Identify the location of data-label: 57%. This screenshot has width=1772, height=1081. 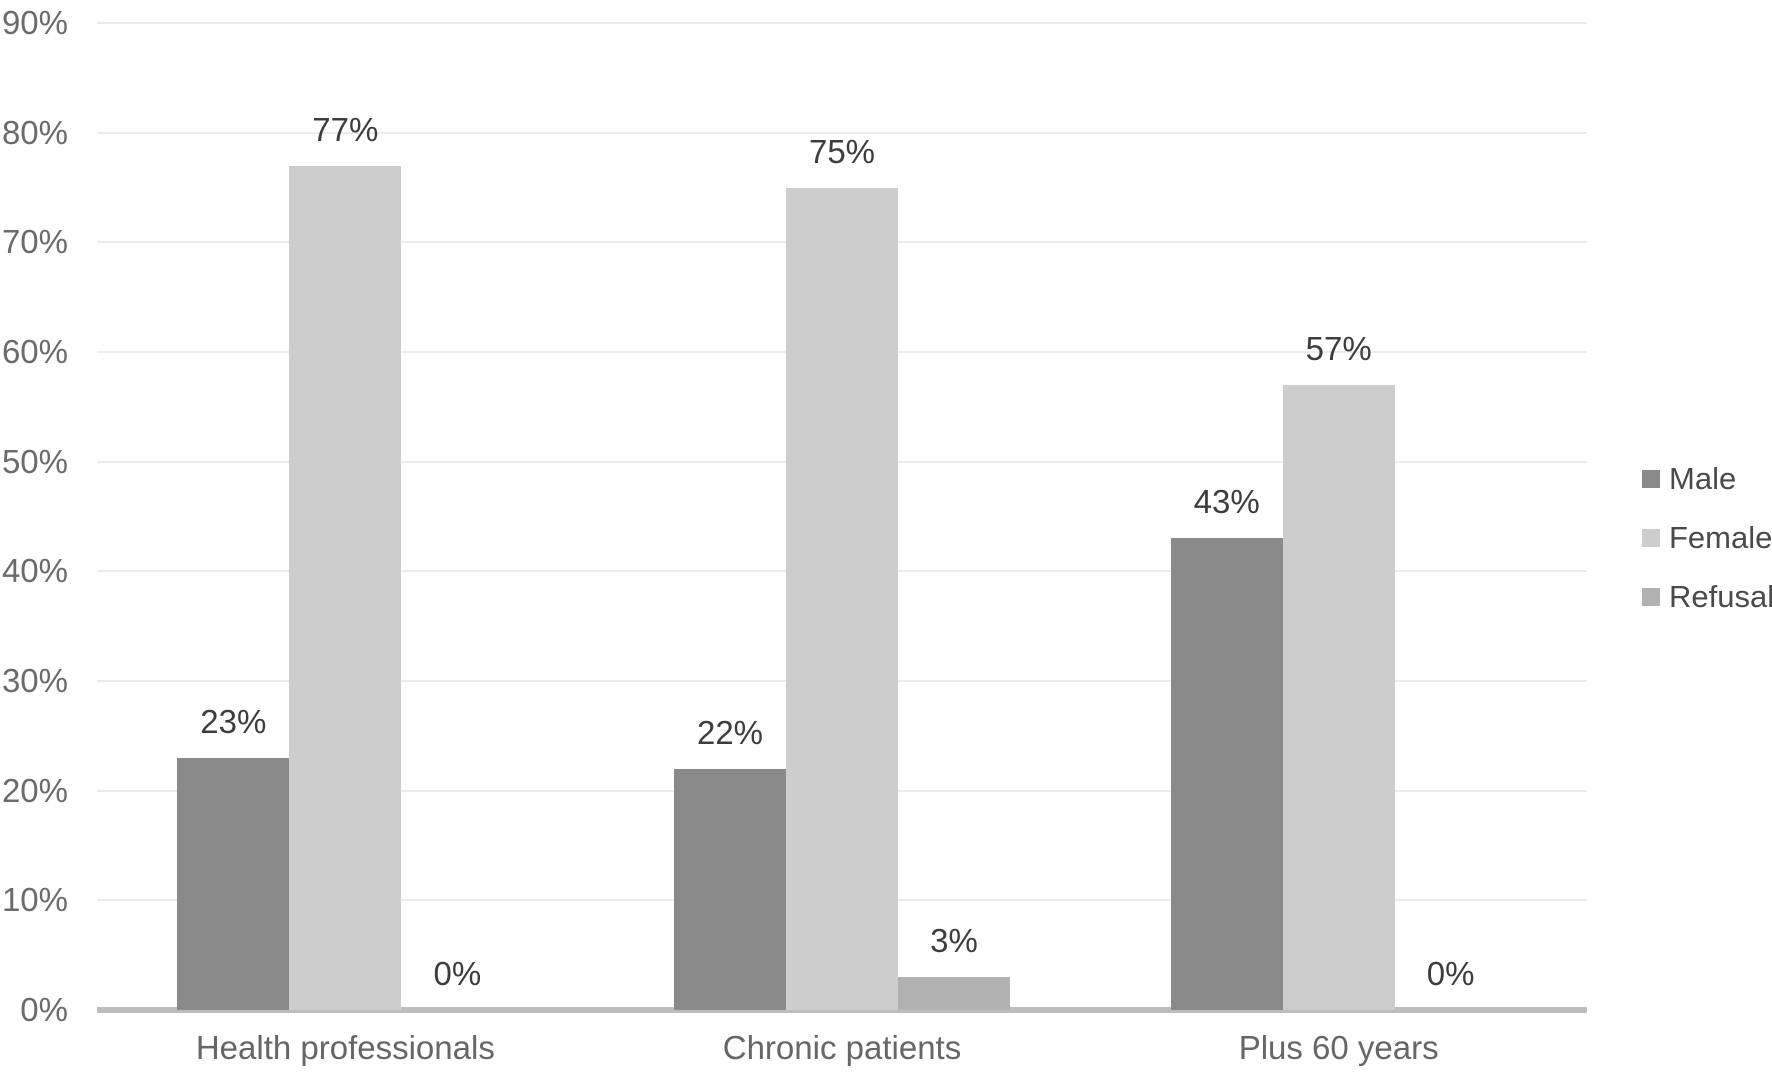
(1338, 348).